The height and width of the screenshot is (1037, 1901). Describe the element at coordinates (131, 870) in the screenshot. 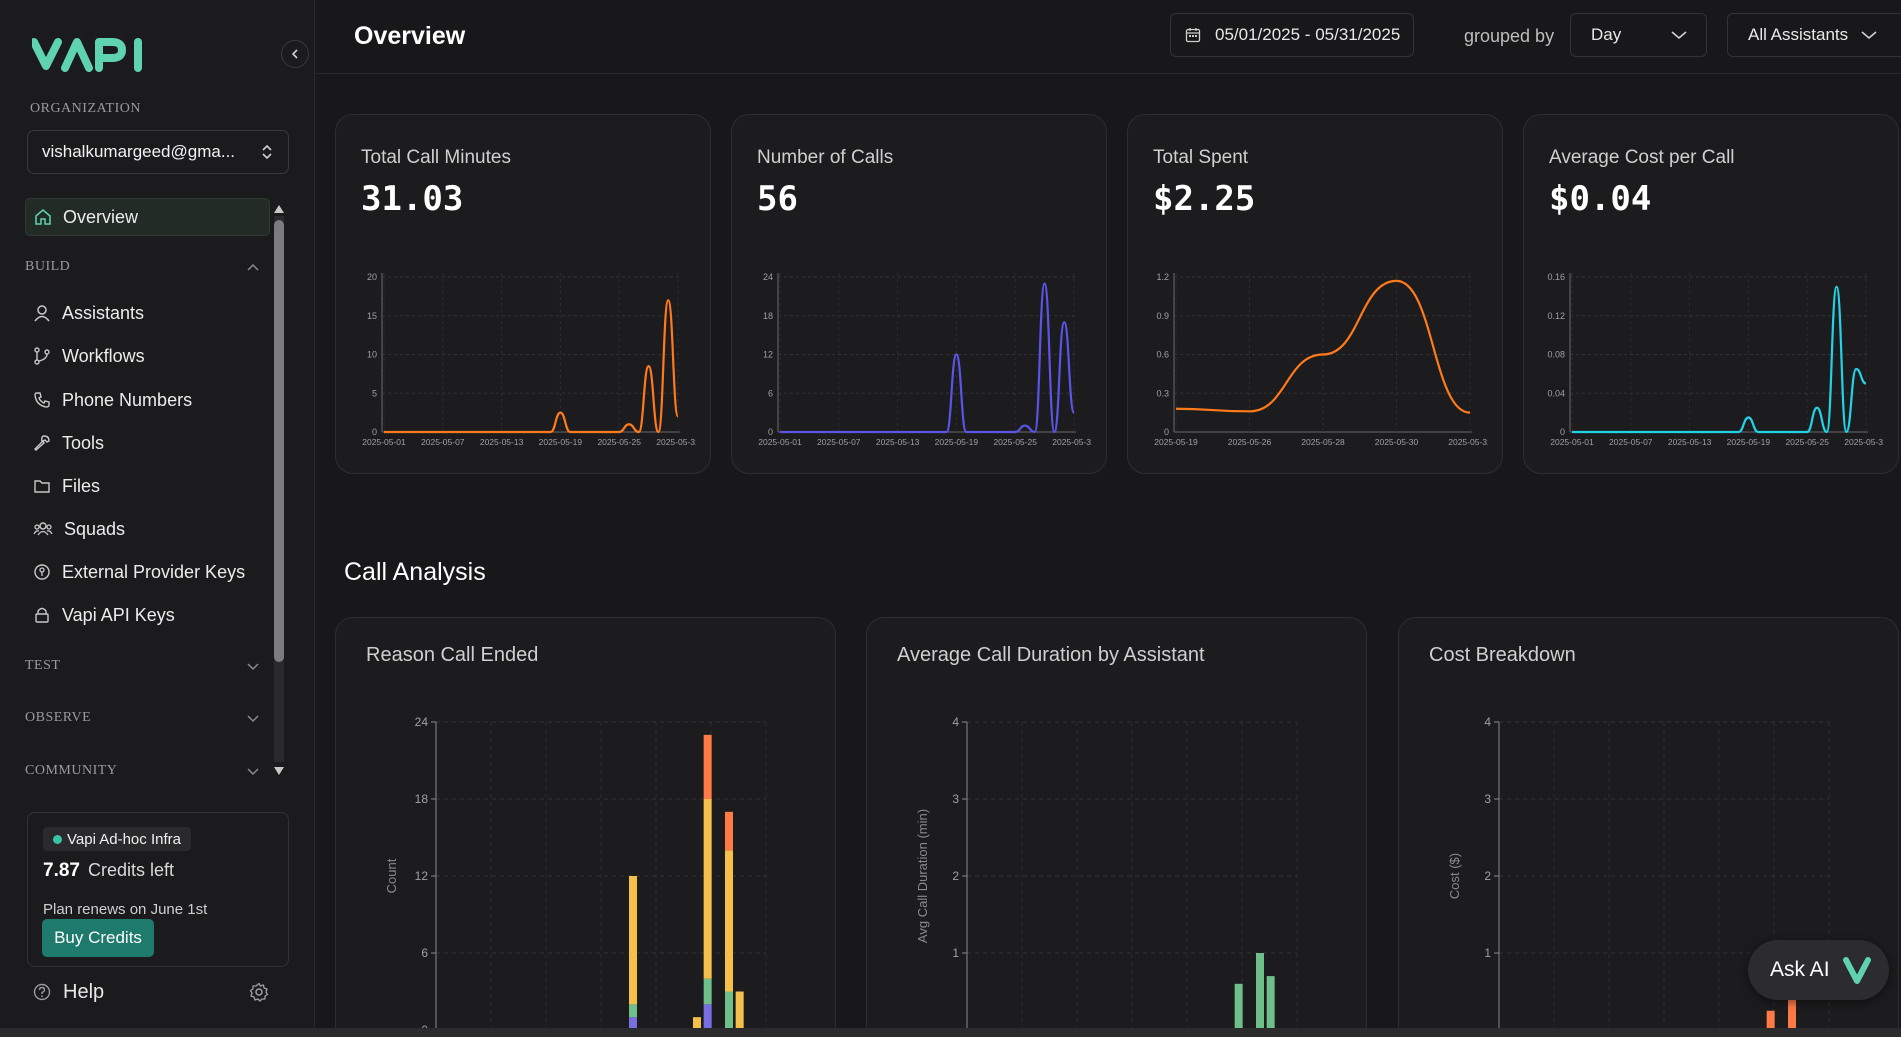

I see `credits-text: Credits left` at that location.